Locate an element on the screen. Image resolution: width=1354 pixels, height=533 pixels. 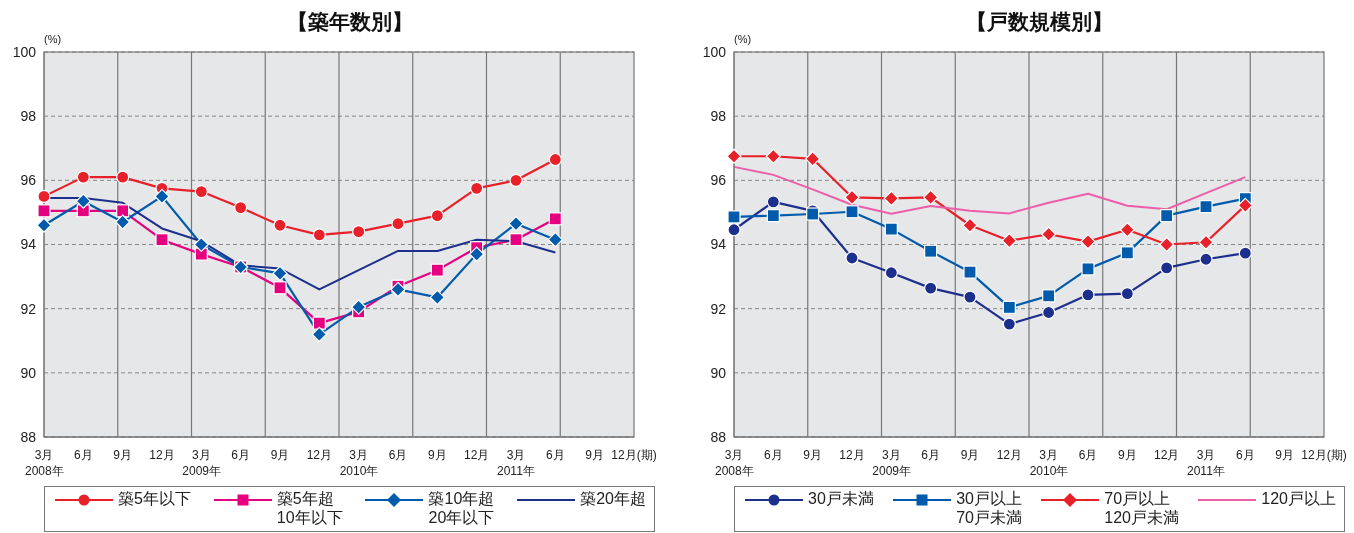
chart-title: 【戸数規模別】 is located at coordinates (1039, 21).